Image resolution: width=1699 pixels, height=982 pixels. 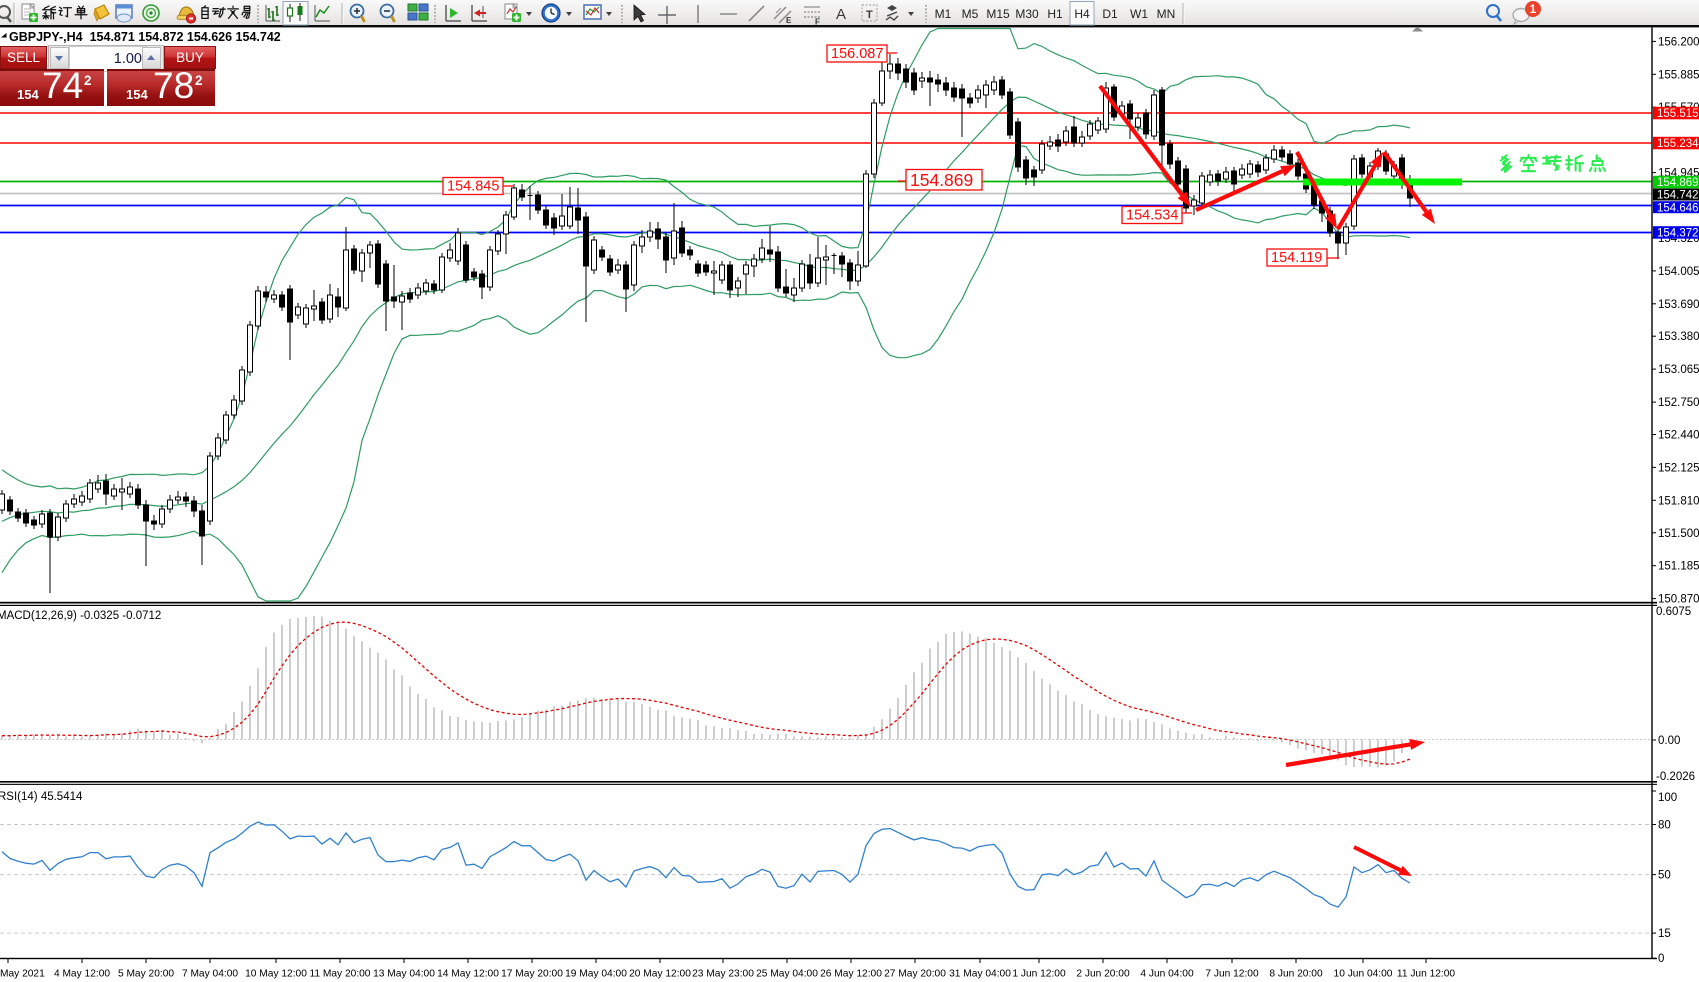 I want to click on svg-text: 19 May 04:00, so click(x=596, y=974).